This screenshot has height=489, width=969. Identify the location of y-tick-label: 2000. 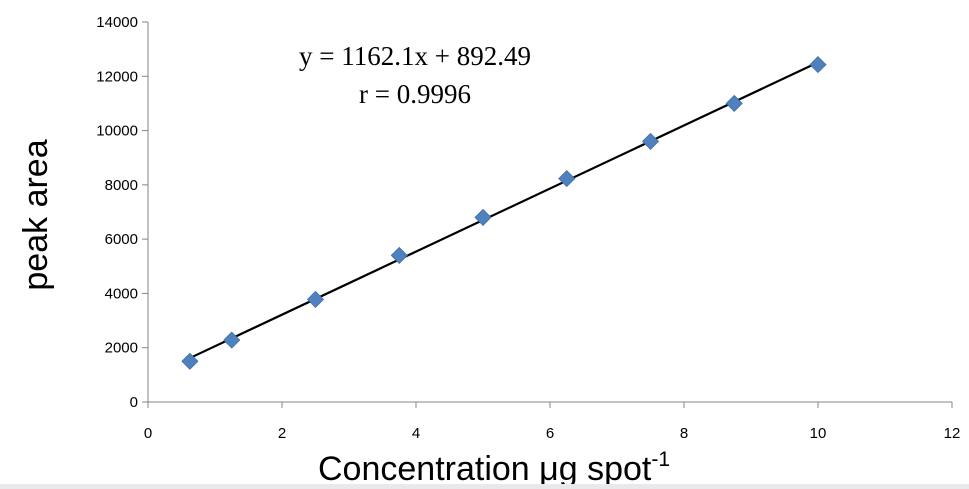
(121, 348).